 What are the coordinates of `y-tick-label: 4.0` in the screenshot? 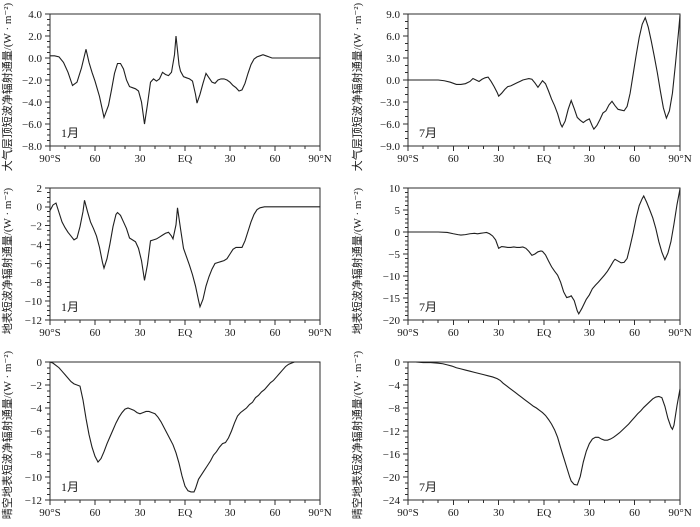 It's located at (35, 15).